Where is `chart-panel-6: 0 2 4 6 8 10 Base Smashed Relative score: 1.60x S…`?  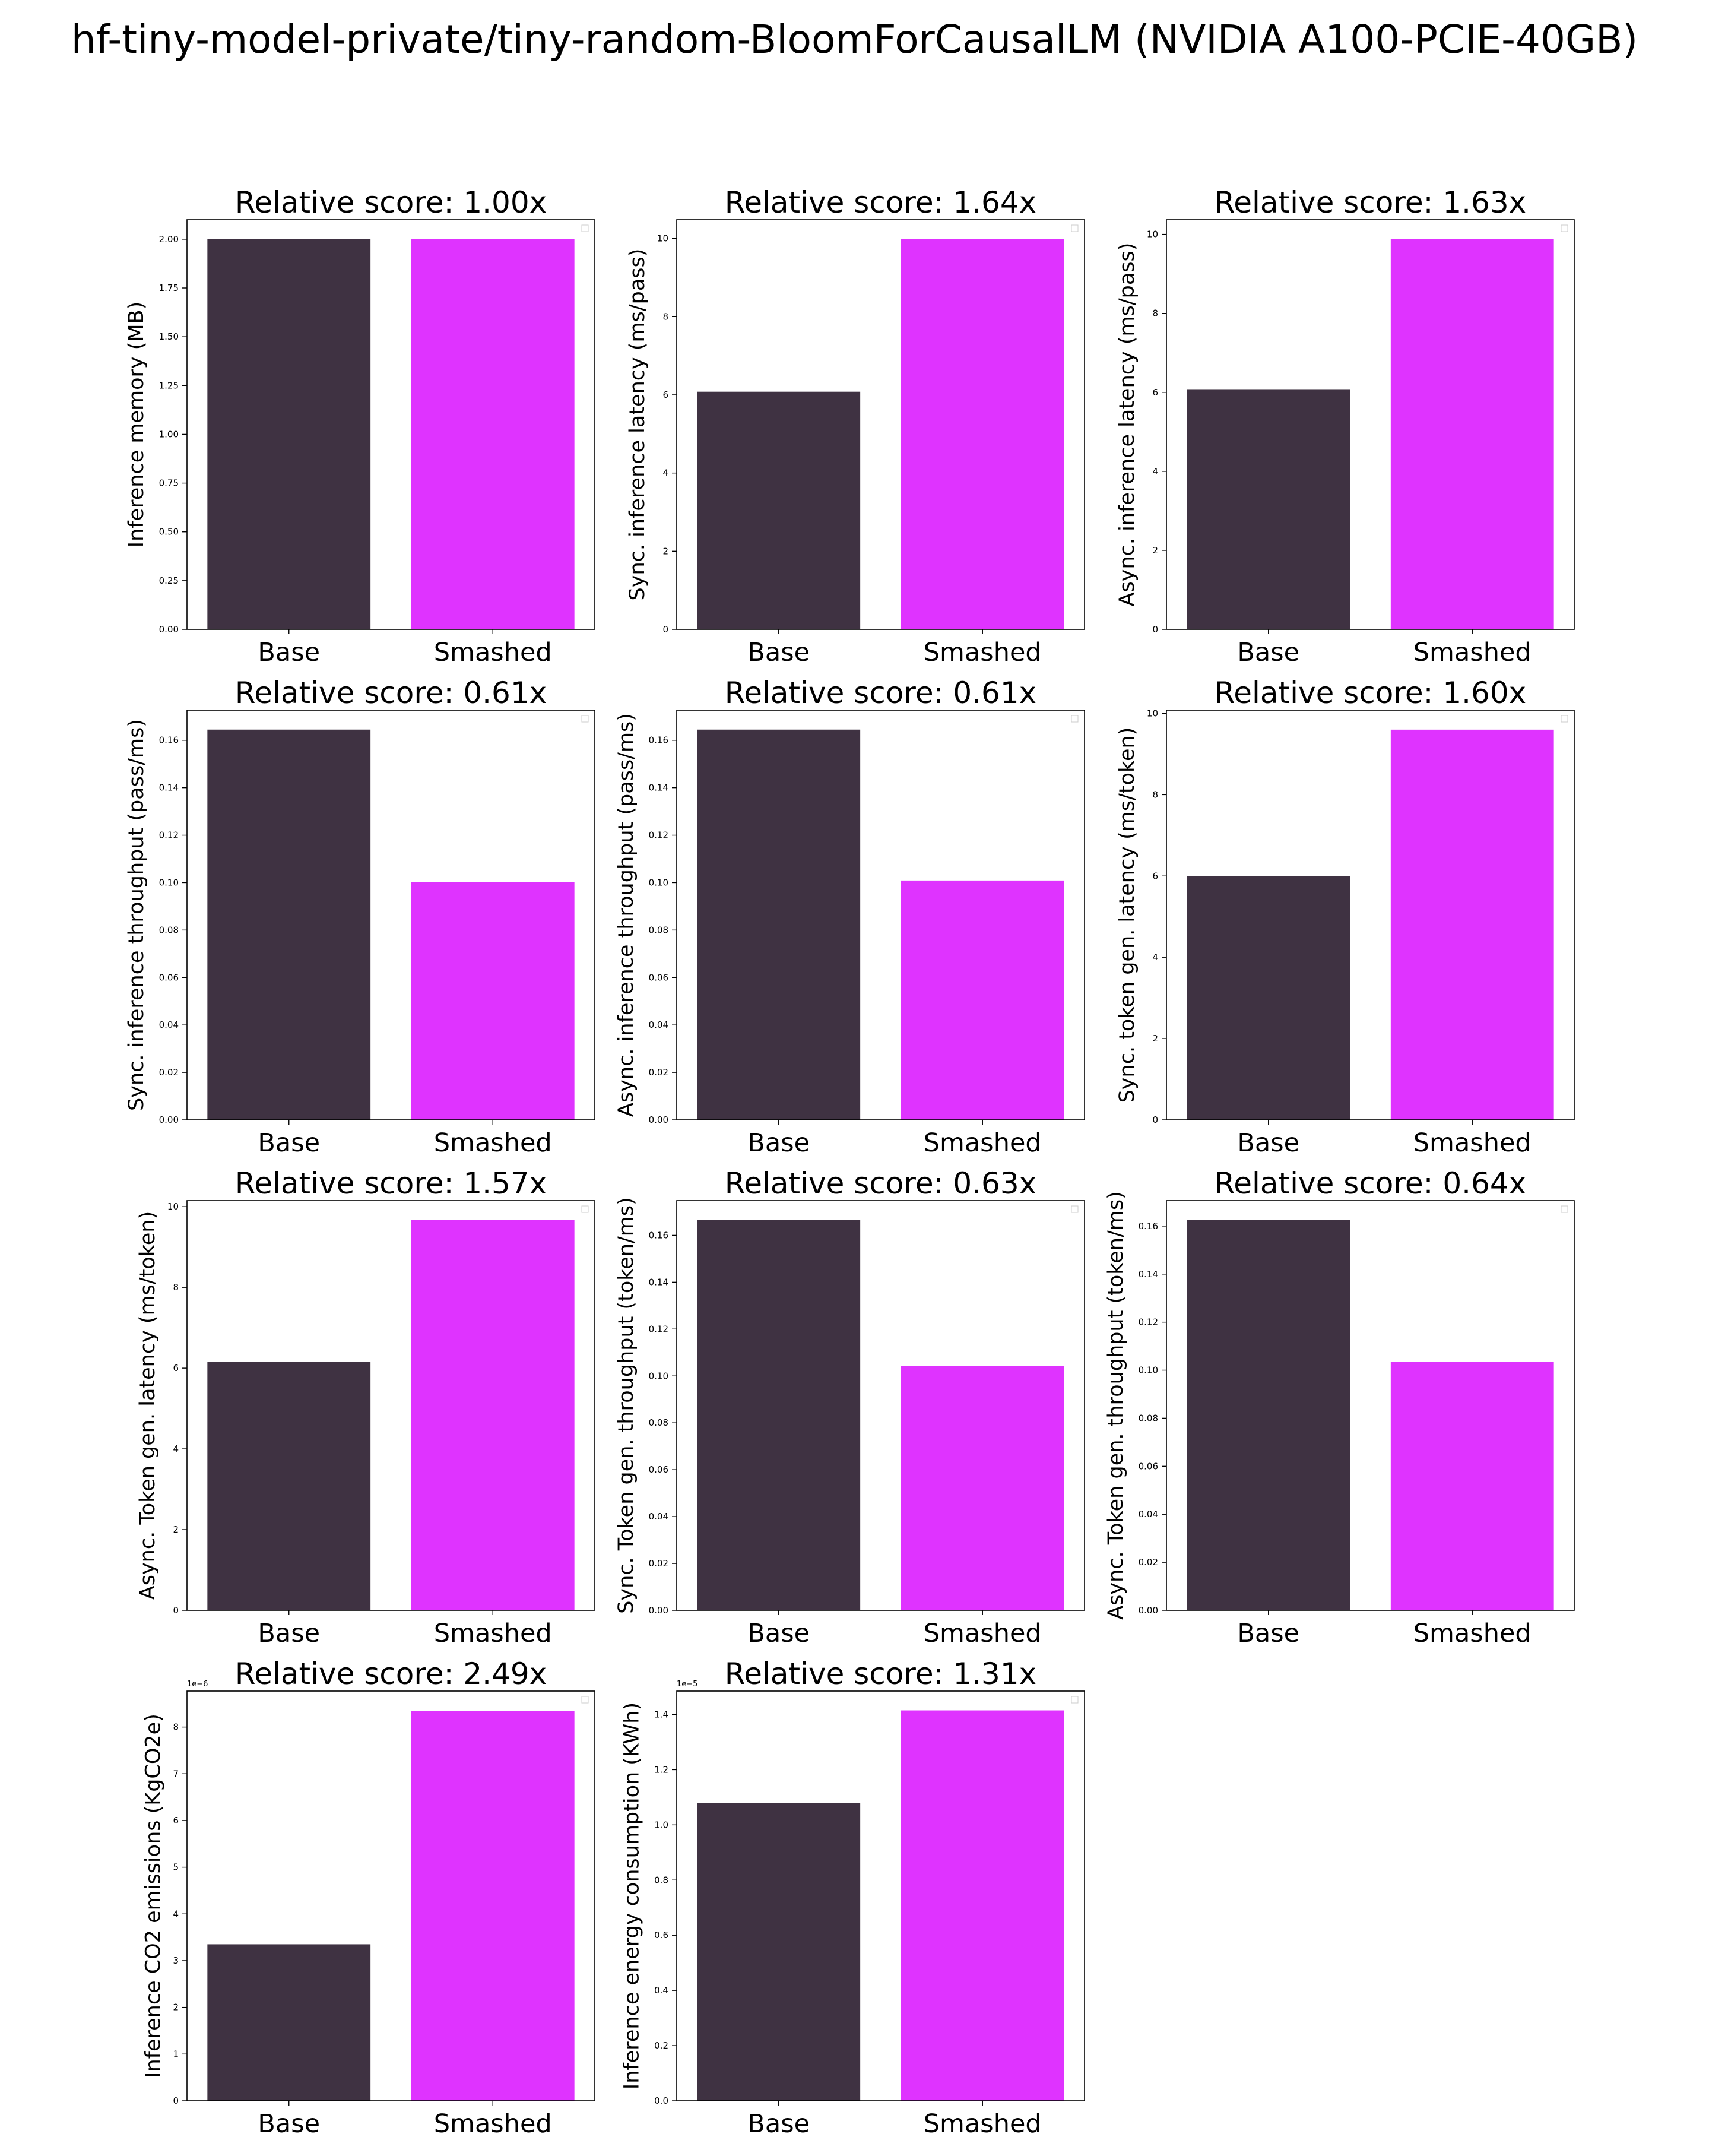 chart-panel-6: 0 2 4 6 8 10 Base Smashed Relative score: 1.60x S… is located at coordinates (1345, 917).